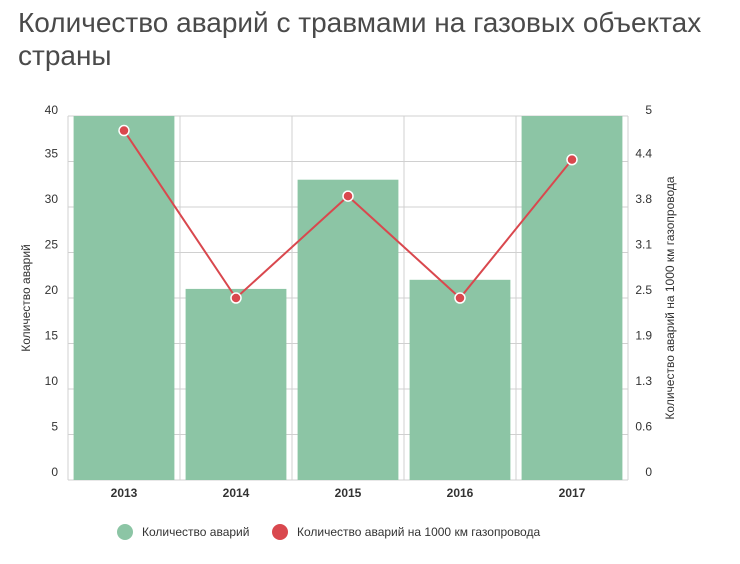  I want to click on legend-marker-line, so click(280, 532).